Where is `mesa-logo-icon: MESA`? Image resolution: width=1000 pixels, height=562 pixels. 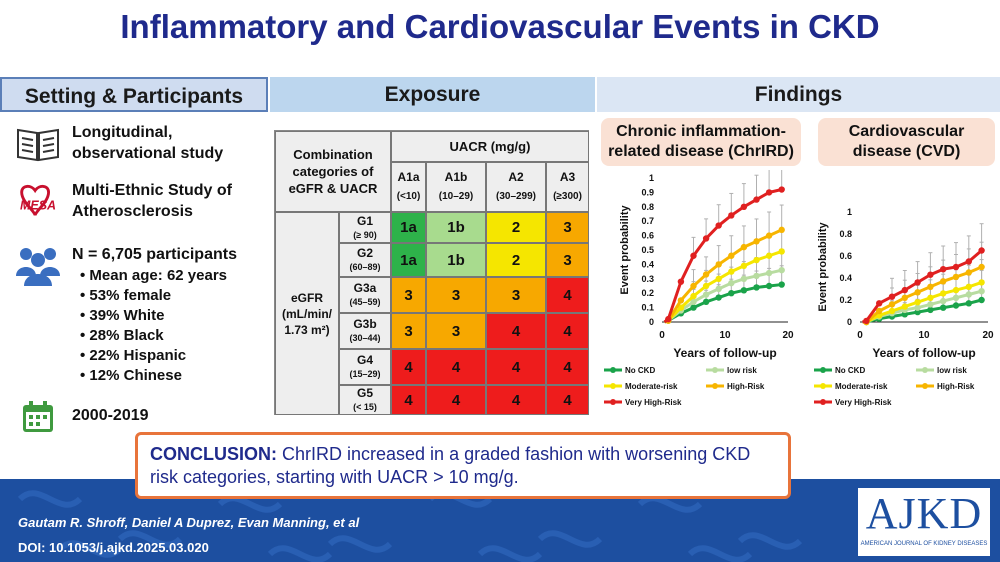 mesa-logo-icon: MESA is located at coordinates (38, 202).